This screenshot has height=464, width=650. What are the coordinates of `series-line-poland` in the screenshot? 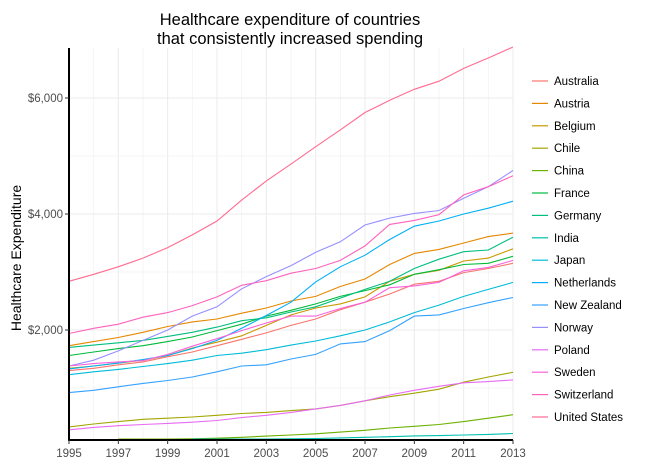 It's located at (291, 405).